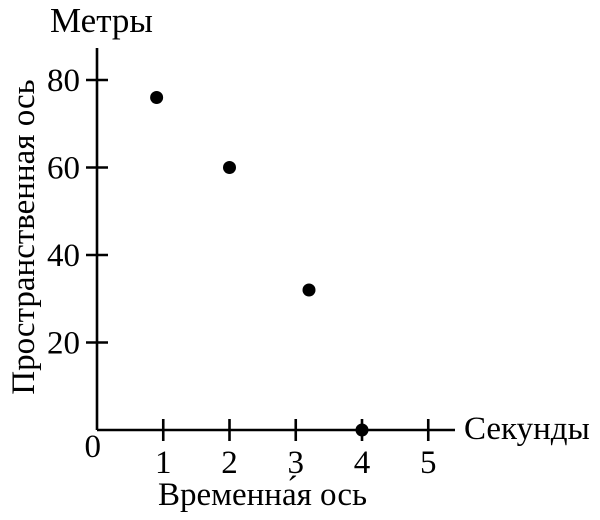 The height and width of the screenshot is (520, 600). What do you see at coordinates (93, 447) in the screenshot?
I see `origin-label: 0` at bounding box center [93, 447].